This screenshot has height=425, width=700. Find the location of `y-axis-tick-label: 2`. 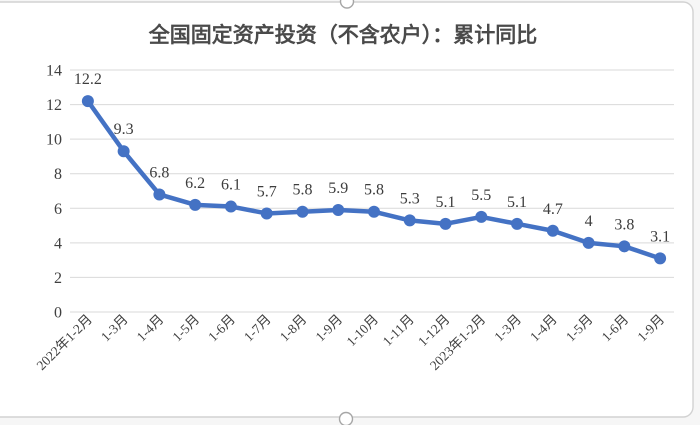

y-axis-tick-label: 2 is located at coordinates (58, 278).